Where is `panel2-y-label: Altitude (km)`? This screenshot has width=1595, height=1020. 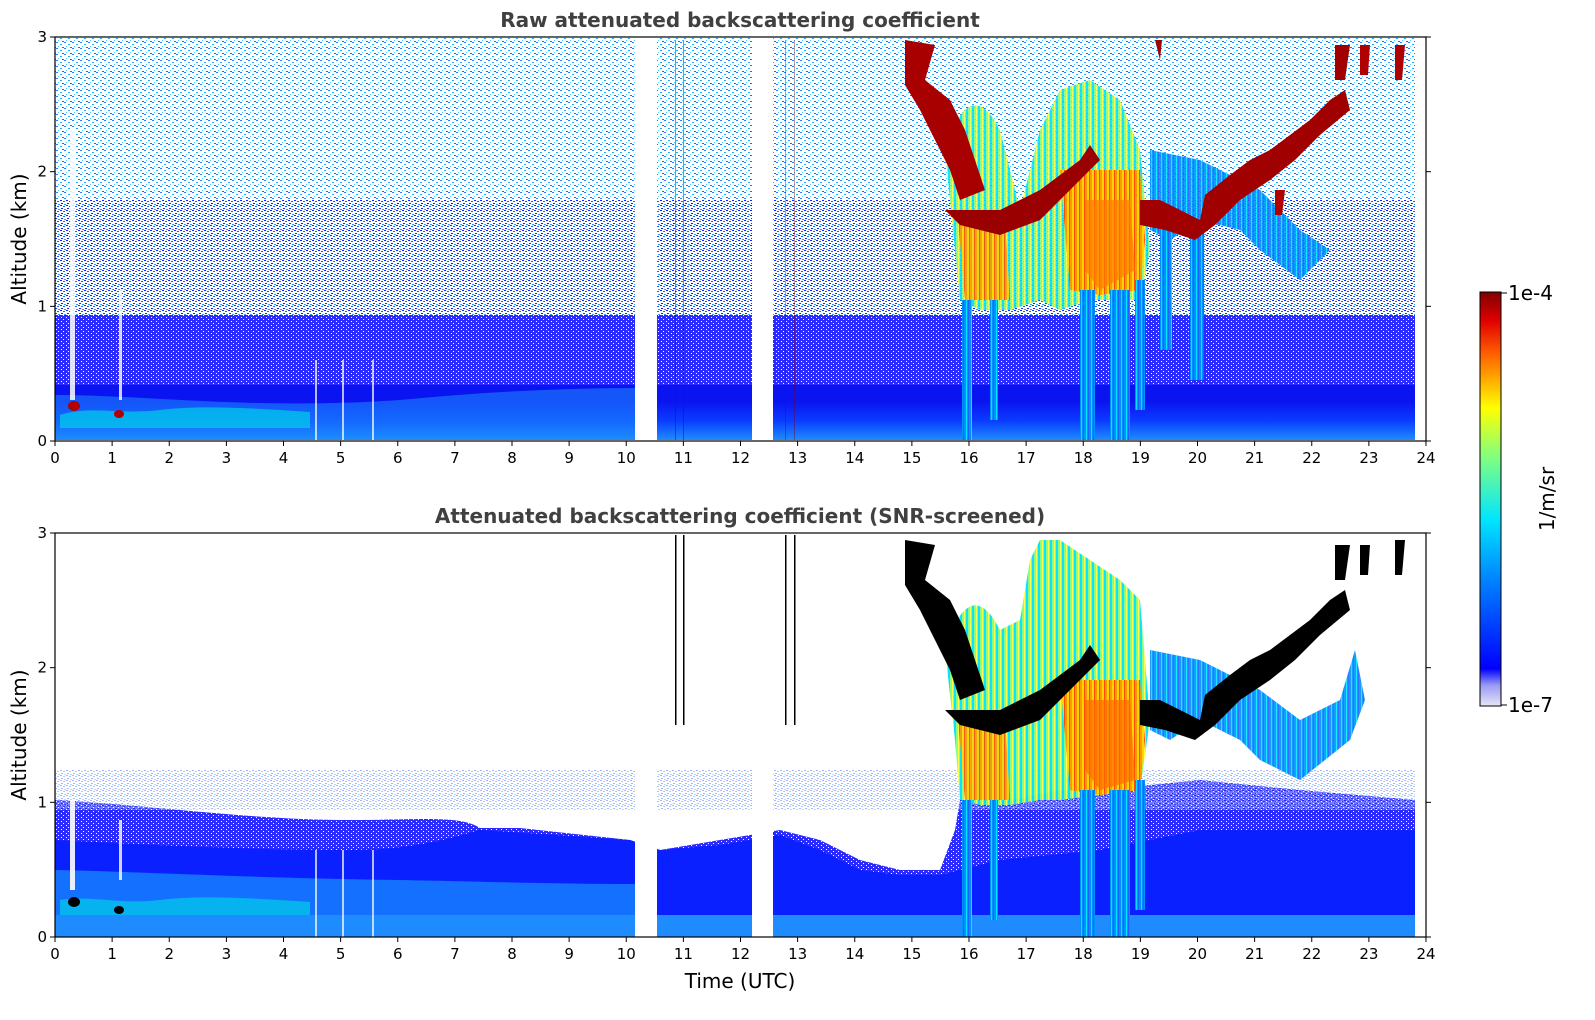 panel2-y-label: Altitude (km) is located at coordinates (19, 734).